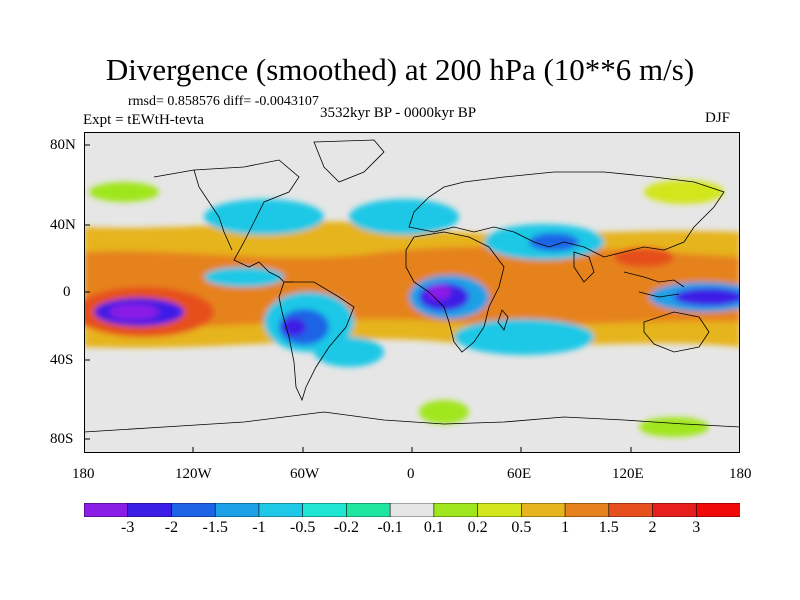 The image size is (800, 600). Describe the element at coordinates (390, 527) in the screenshot. I see `colorbar-label: -0.1` at that location.